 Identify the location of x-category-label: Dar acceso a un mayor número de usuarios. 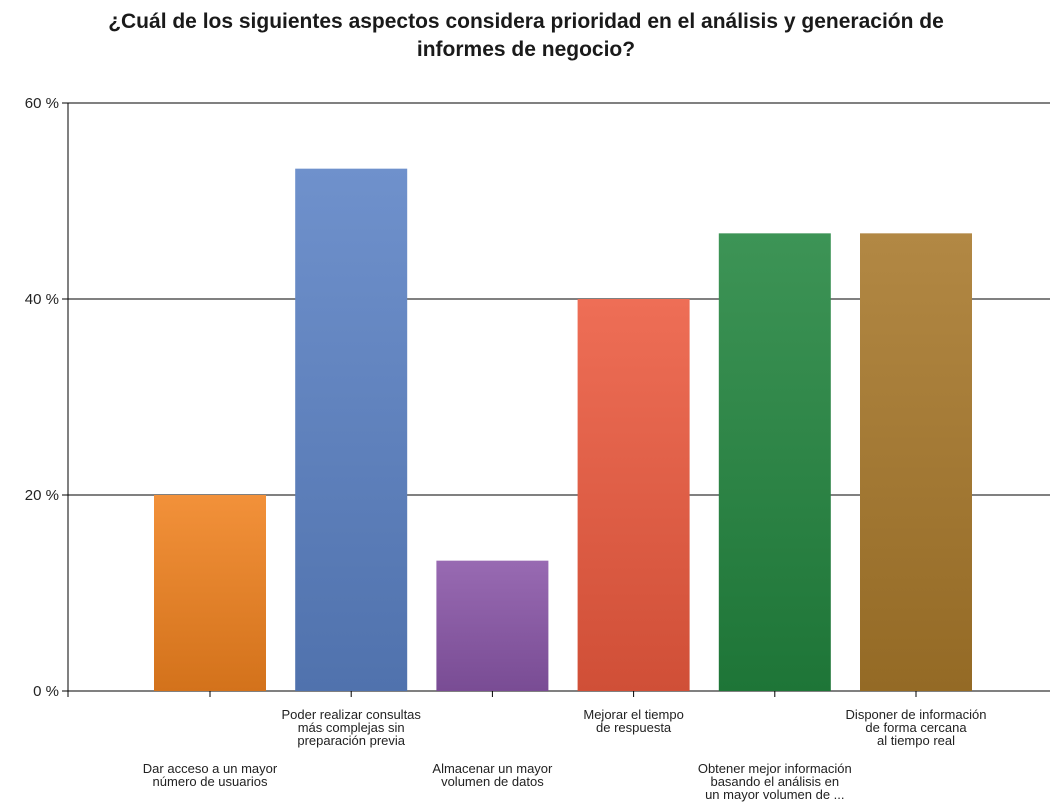
(210, 775).